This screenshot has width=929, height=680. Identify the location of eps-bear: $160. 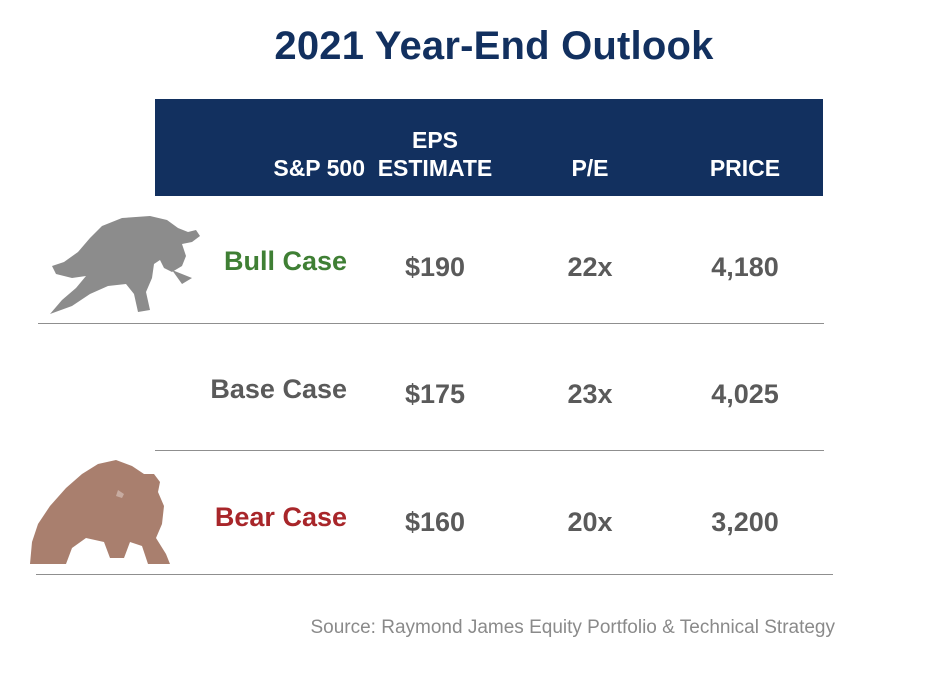
(435, 522).